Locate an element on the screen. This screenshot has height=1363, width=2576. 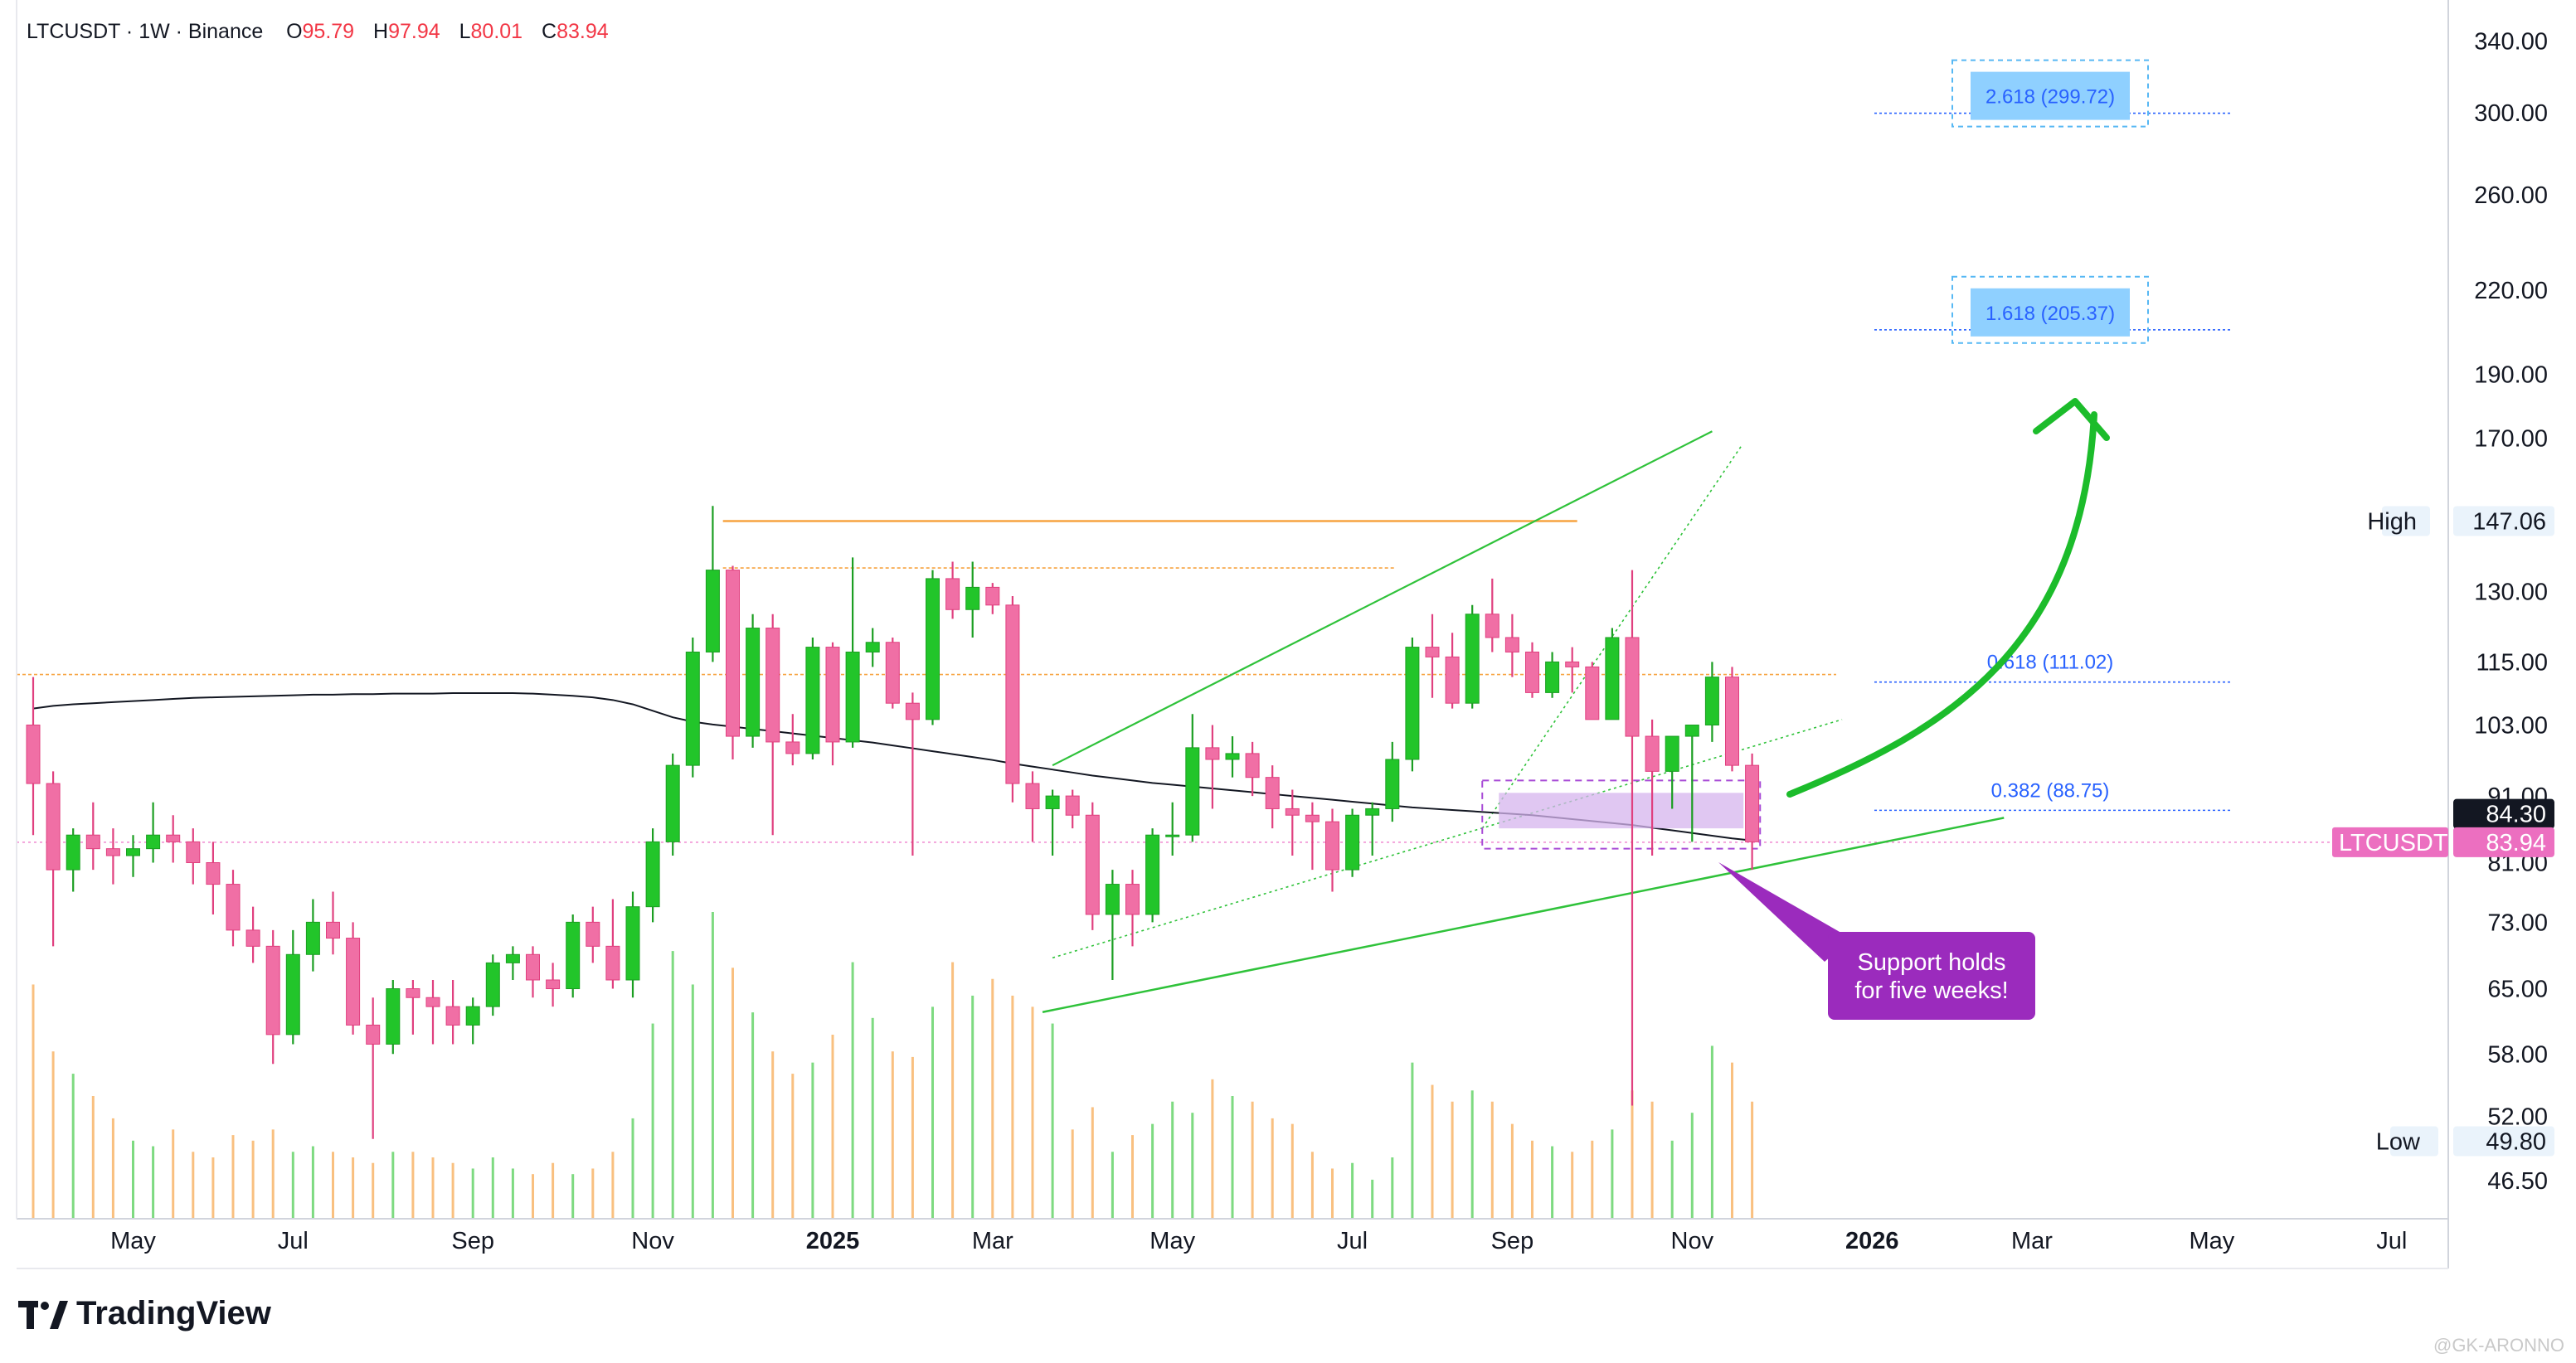
high-label: H is located at coordinates (381, 31).